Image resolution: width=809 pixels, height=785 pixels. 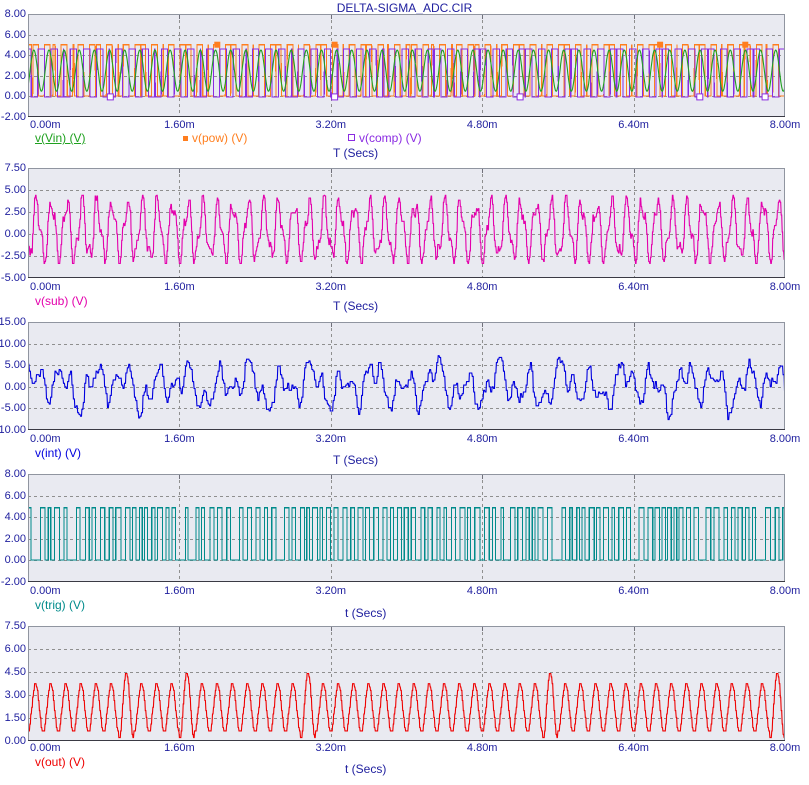 I want to click on trace-label-vpow: v(pow) (V), so click(x=215, y=138).